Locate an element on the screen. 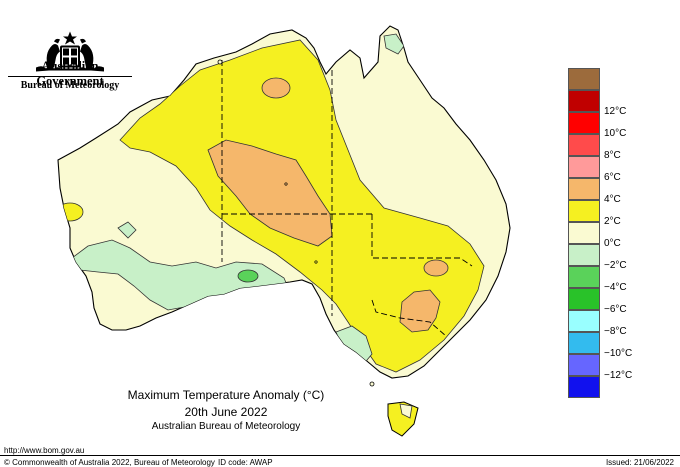 The image size is (680, 467). anomaly-zone-4-6-north is located at coordinates (276, 88).